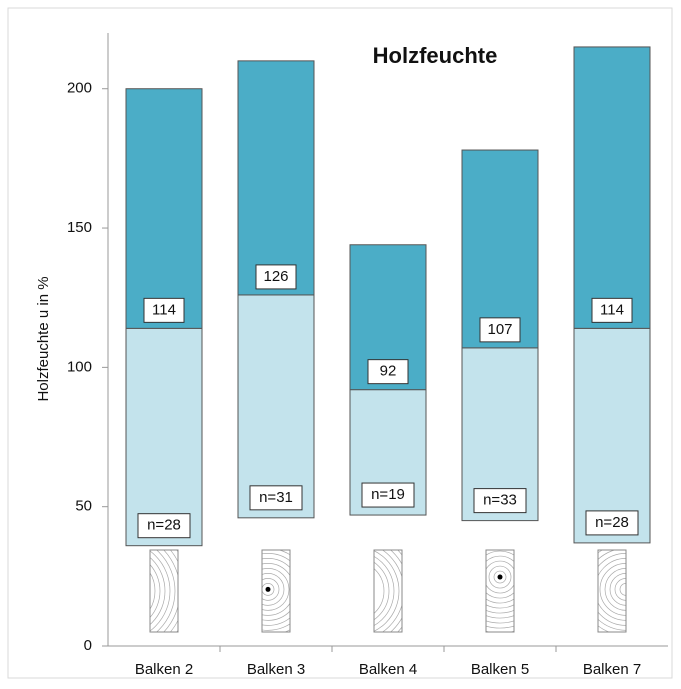  I want to click on y-axis-label: Holzfeuchte u in %, so click(43, 338).